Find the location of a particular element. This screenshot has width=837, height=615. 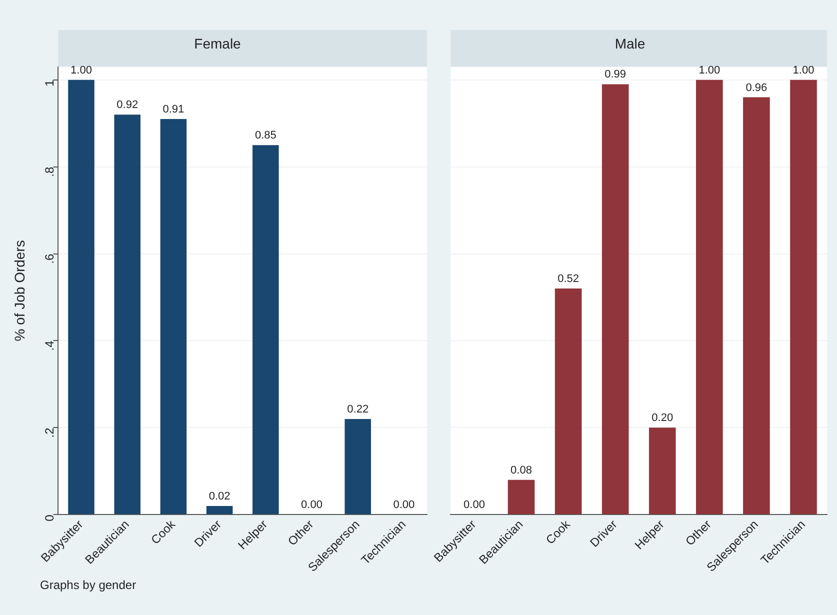

y-tick-label: .6 is located at coordinates (49, 258).